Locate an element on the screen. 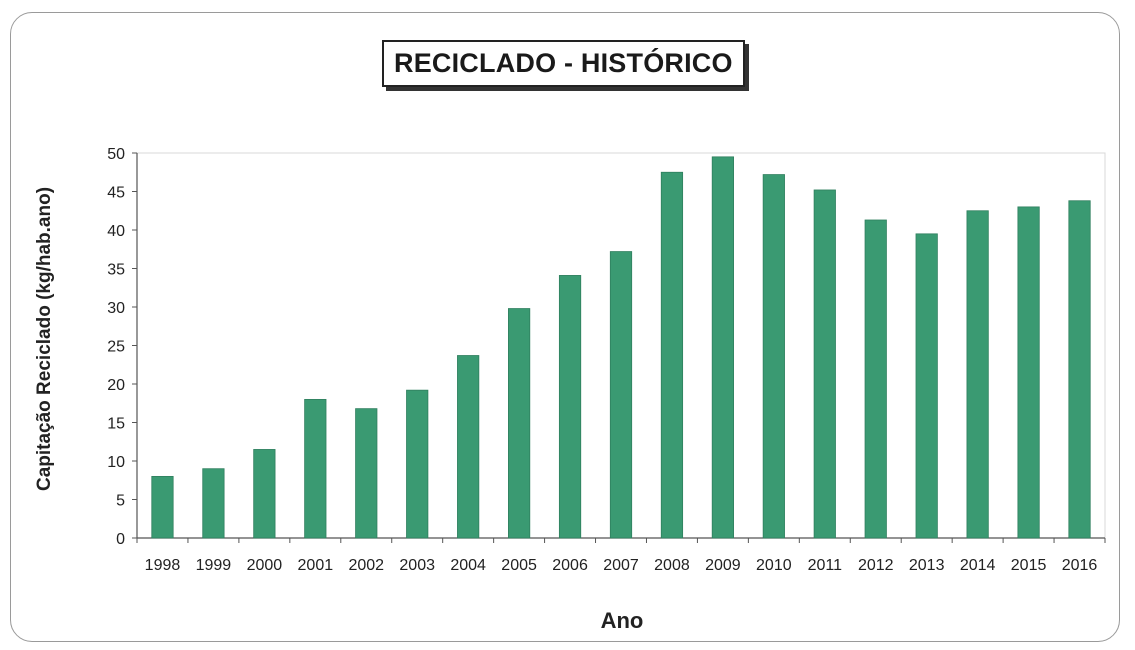 This screenshot has width=1135, height=650. bar-2000 is located at coordinates (264, 494).